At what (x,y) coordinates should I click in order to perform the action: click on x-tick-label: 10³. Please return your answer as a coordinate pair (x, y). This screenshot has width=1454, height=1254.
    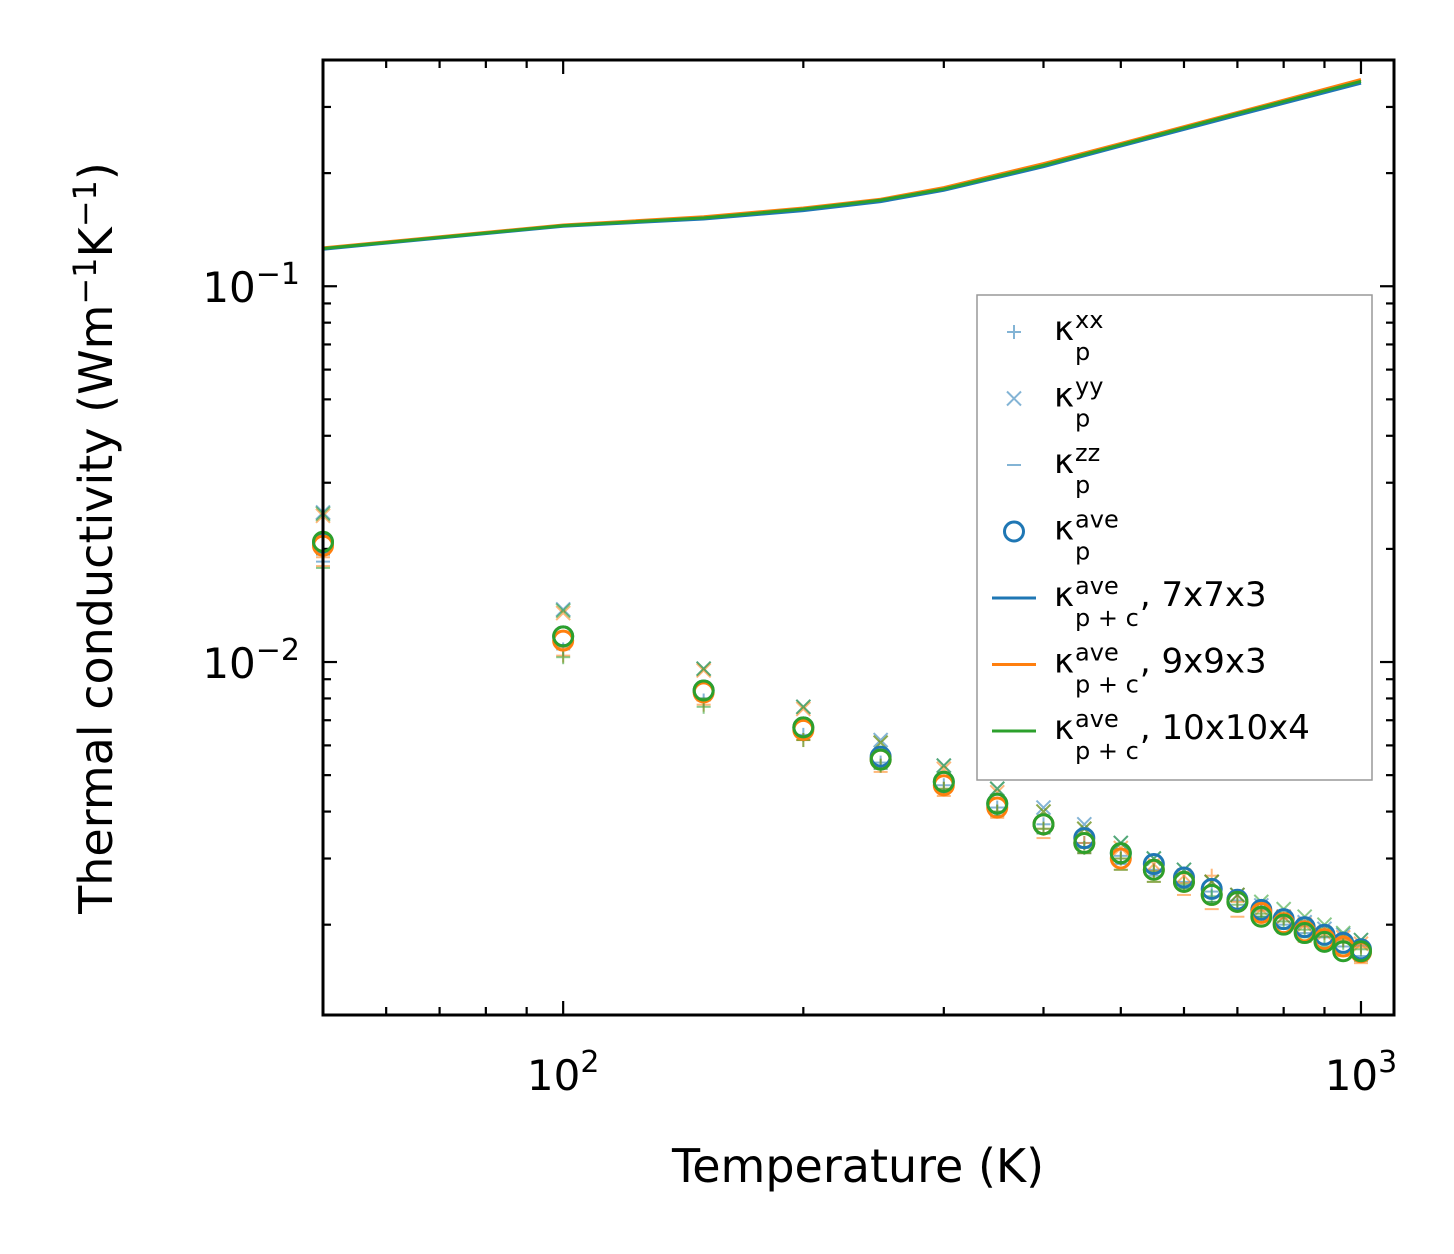
    Looking at the image, I should click on (1361, 1072).